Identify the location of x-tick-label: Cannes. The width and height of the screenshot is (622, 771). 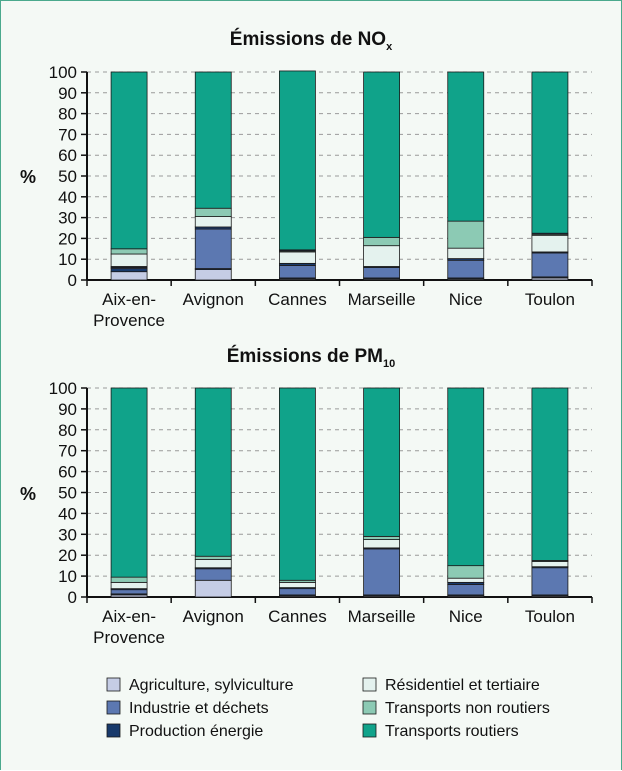
(297, 616).